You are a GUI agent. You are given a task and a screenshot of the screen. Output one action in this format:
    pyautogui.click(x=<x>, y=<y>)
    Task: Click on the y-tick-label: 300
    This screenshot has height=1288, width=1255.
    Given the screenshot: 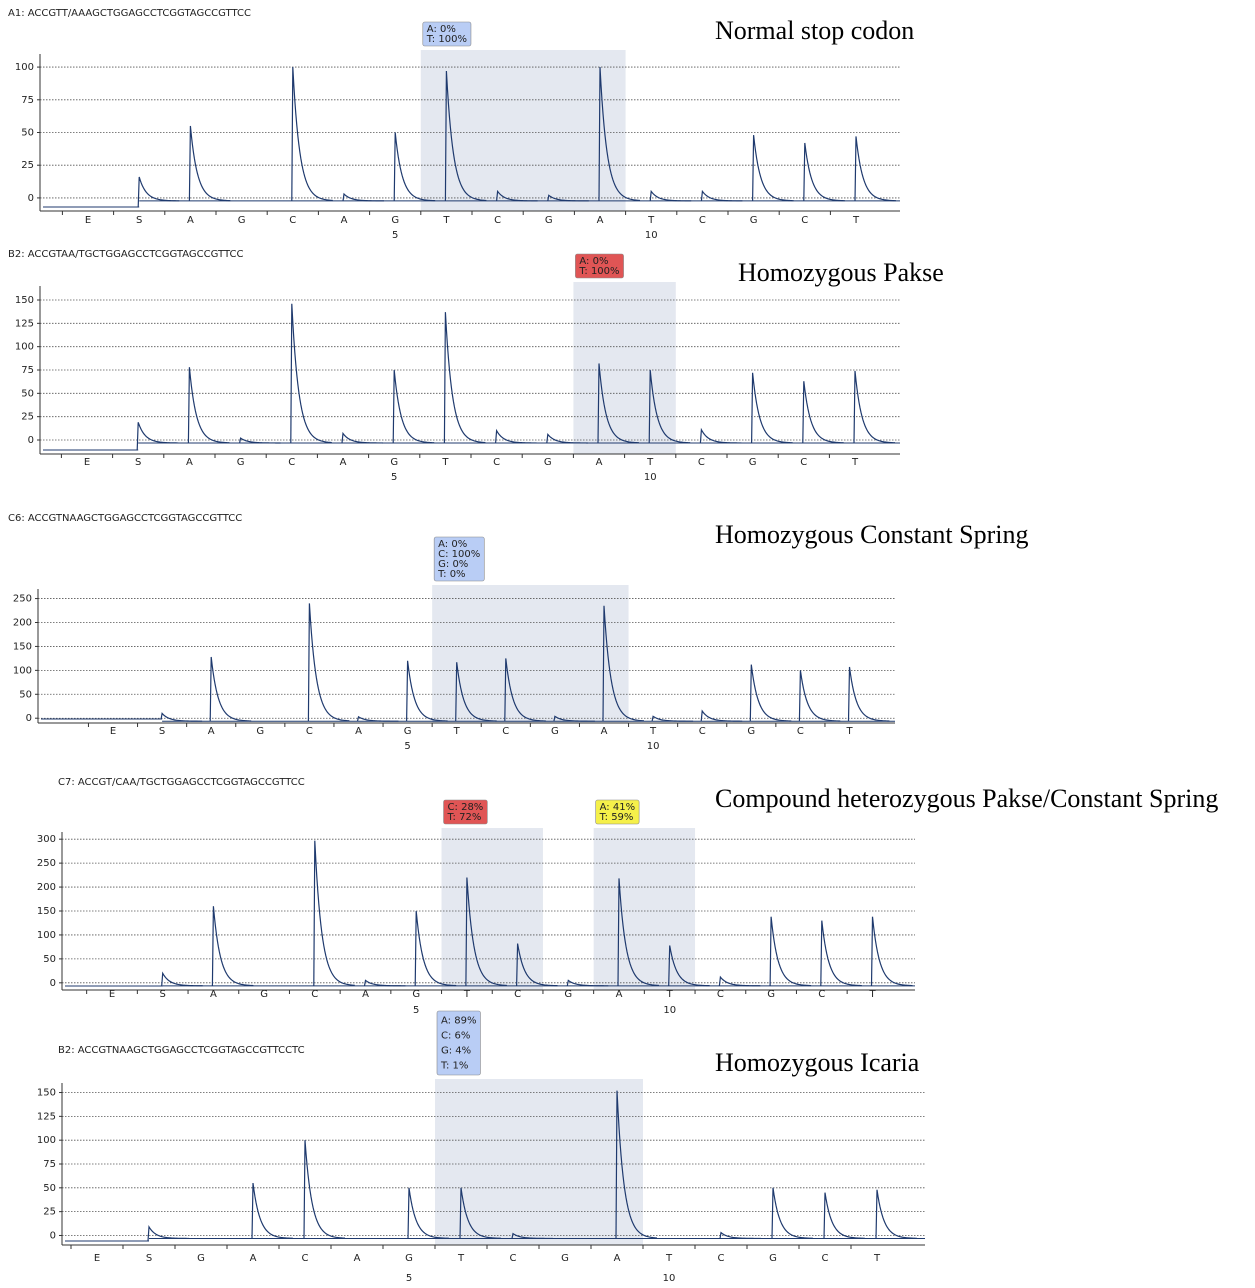 What is the action you would take?
    pyautogui.click(x=46, y=839)
    